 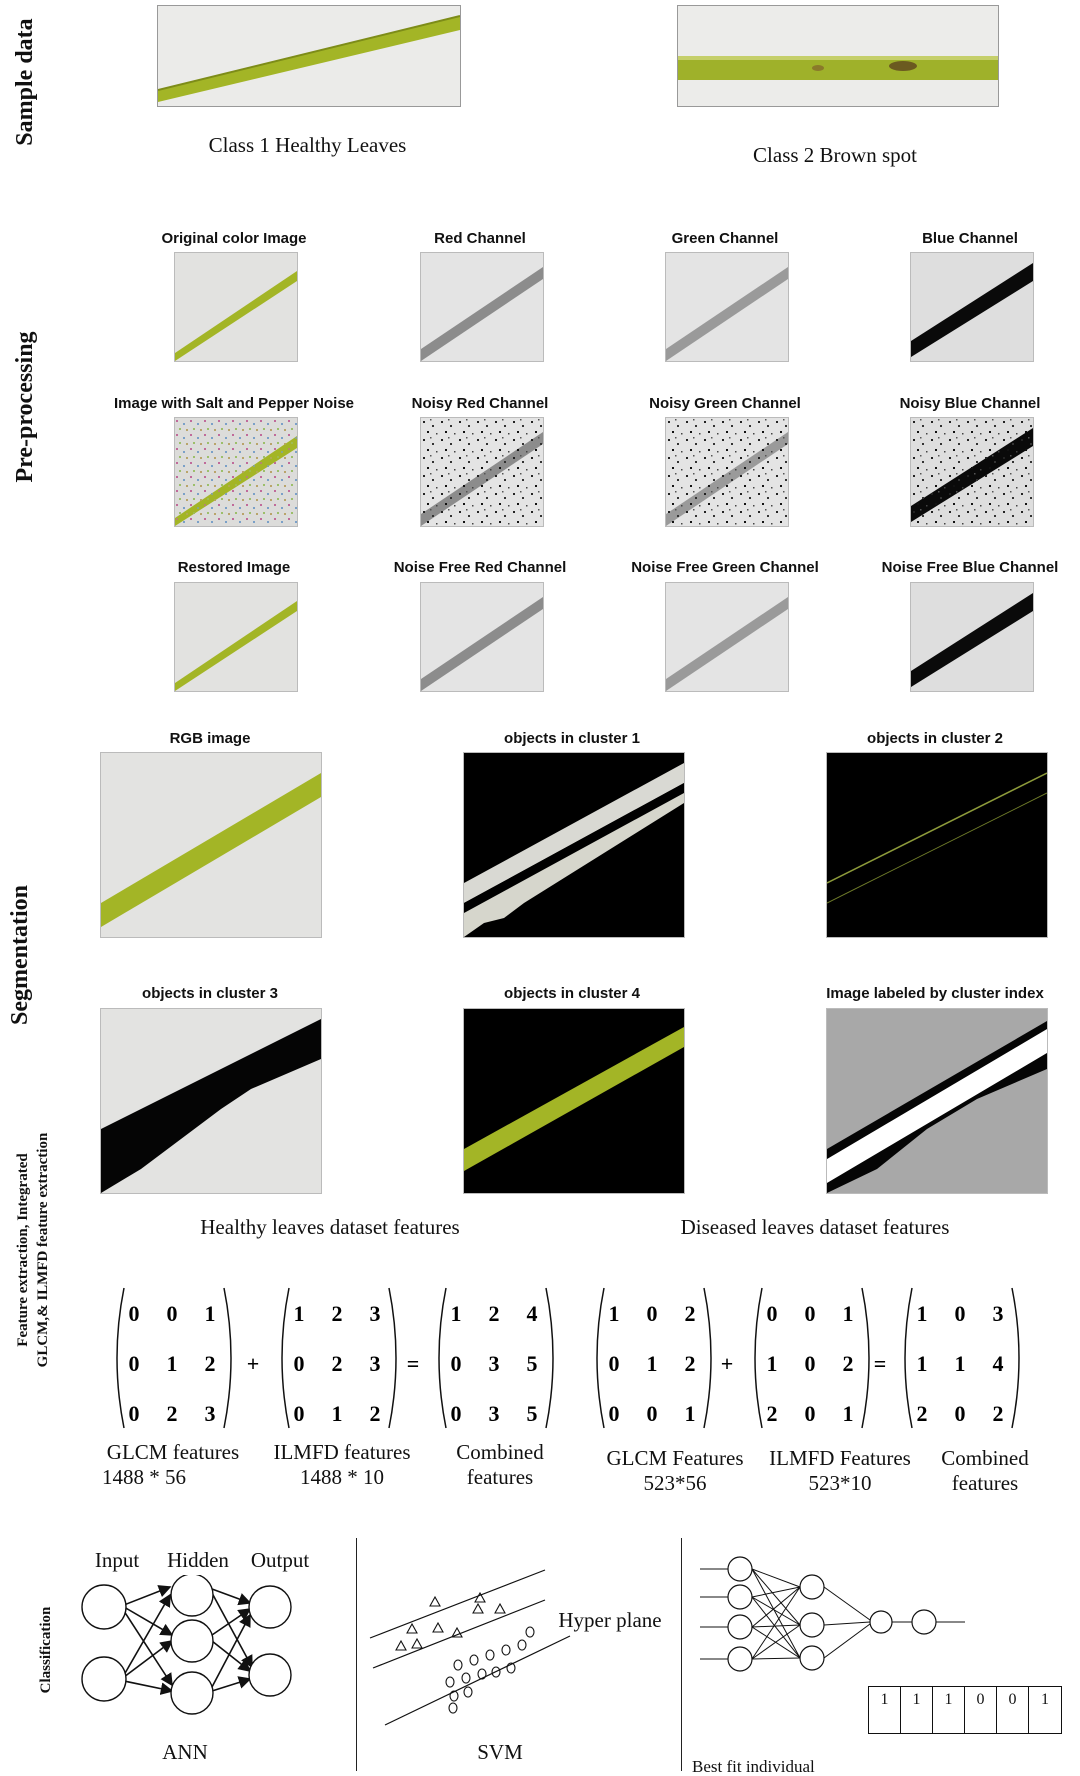 What do you see at coordinates (480, 567) in the screenshot?
I see `title-noise-free-red: Noise Free Red Channel` at bounding box center [480, 567].